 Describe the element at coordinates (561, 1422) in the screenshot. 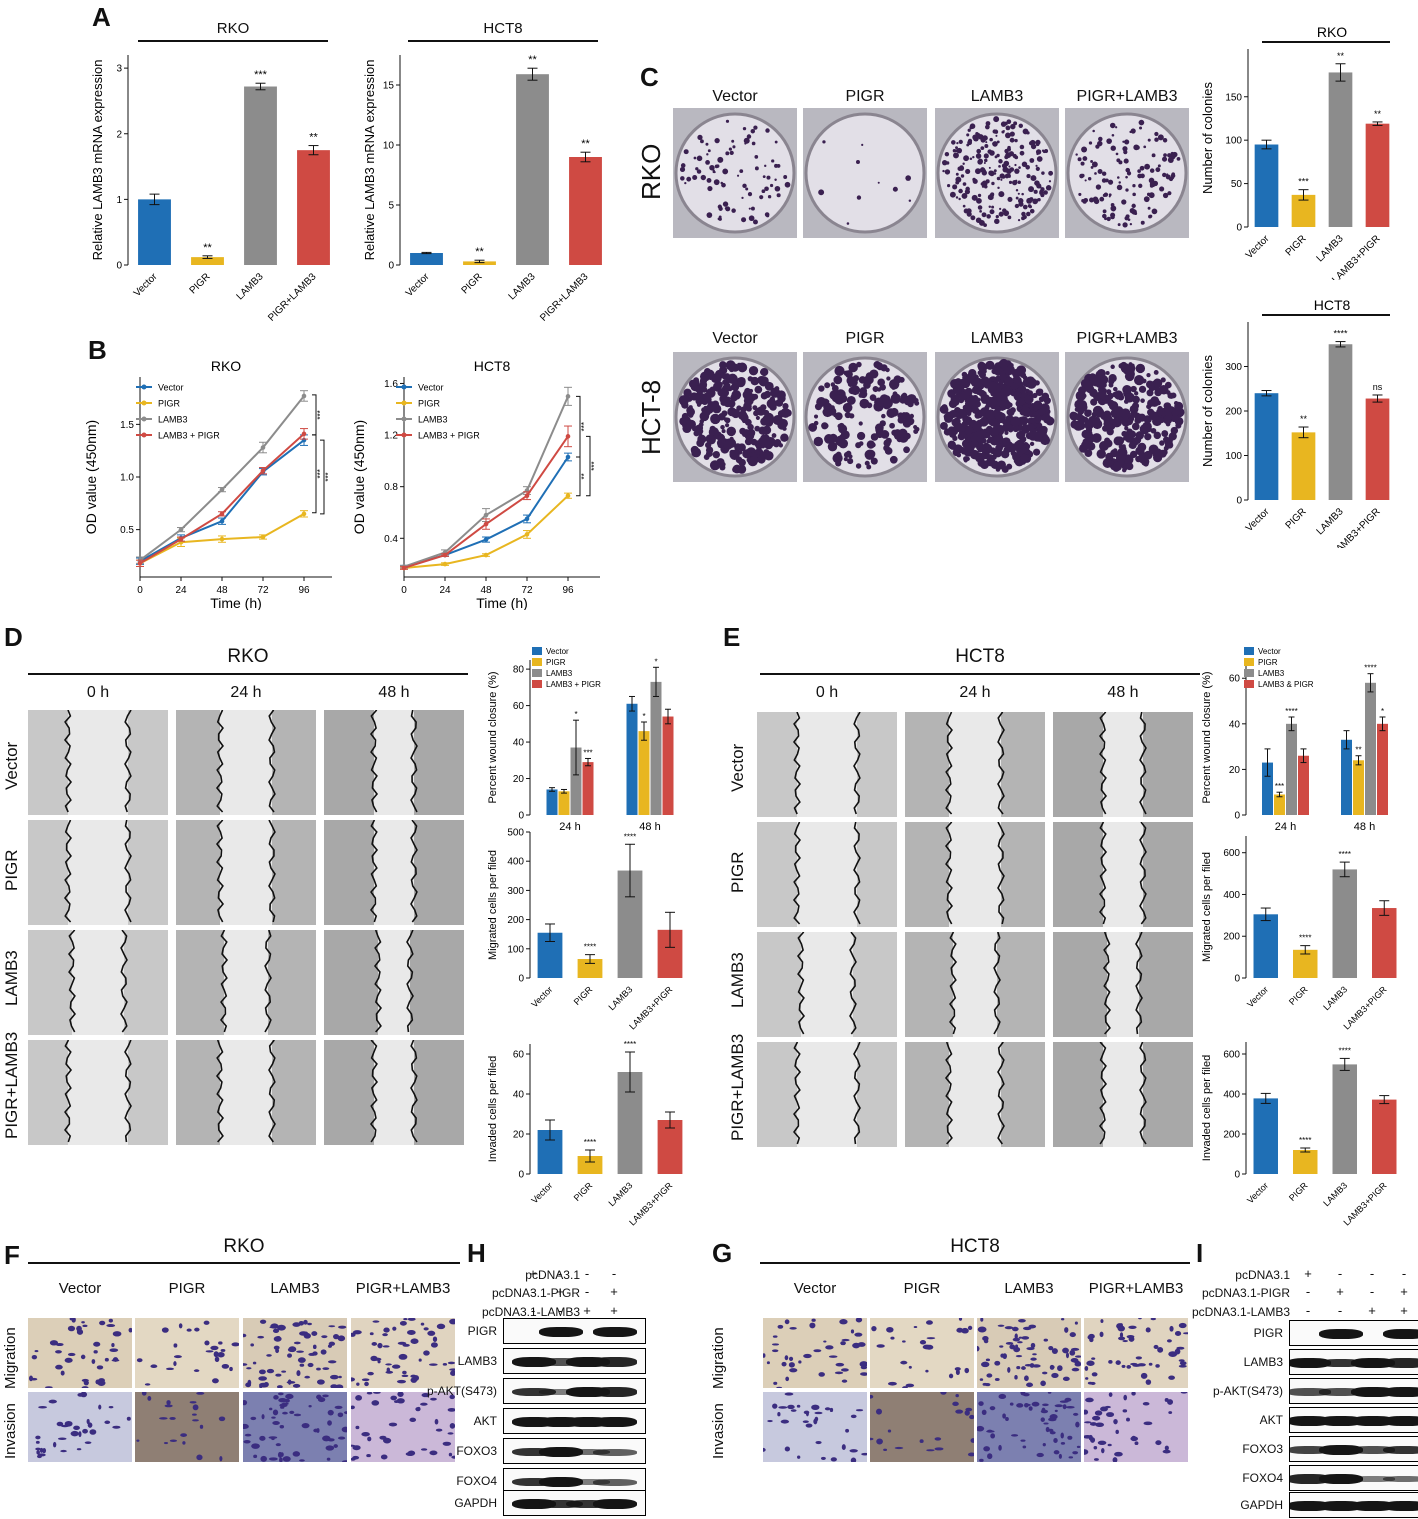

I see `blot-band` at that location.